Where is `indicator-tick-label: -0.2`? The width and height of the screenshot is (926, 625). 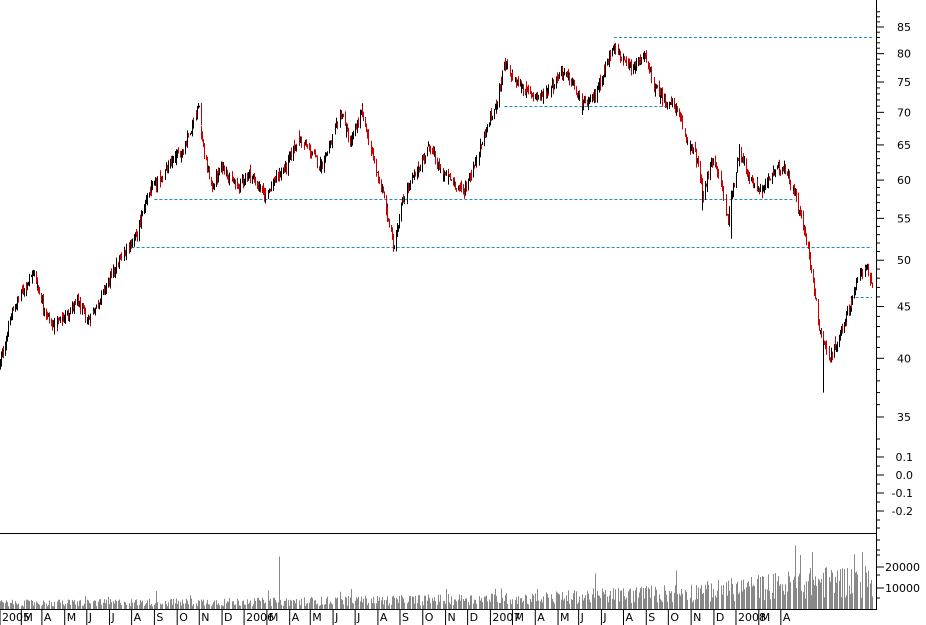 indicator-tick-label: -0.2 is located at coordinates (902, 511).